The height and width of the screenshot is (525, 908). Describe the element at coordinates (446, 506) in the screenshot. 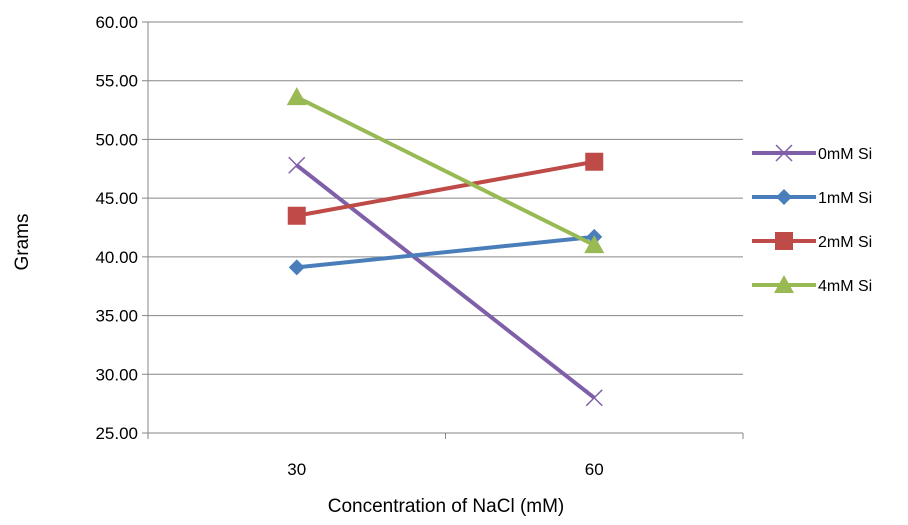

I see `x-axis-title: Concentration of NaCl (mM)` at that location.